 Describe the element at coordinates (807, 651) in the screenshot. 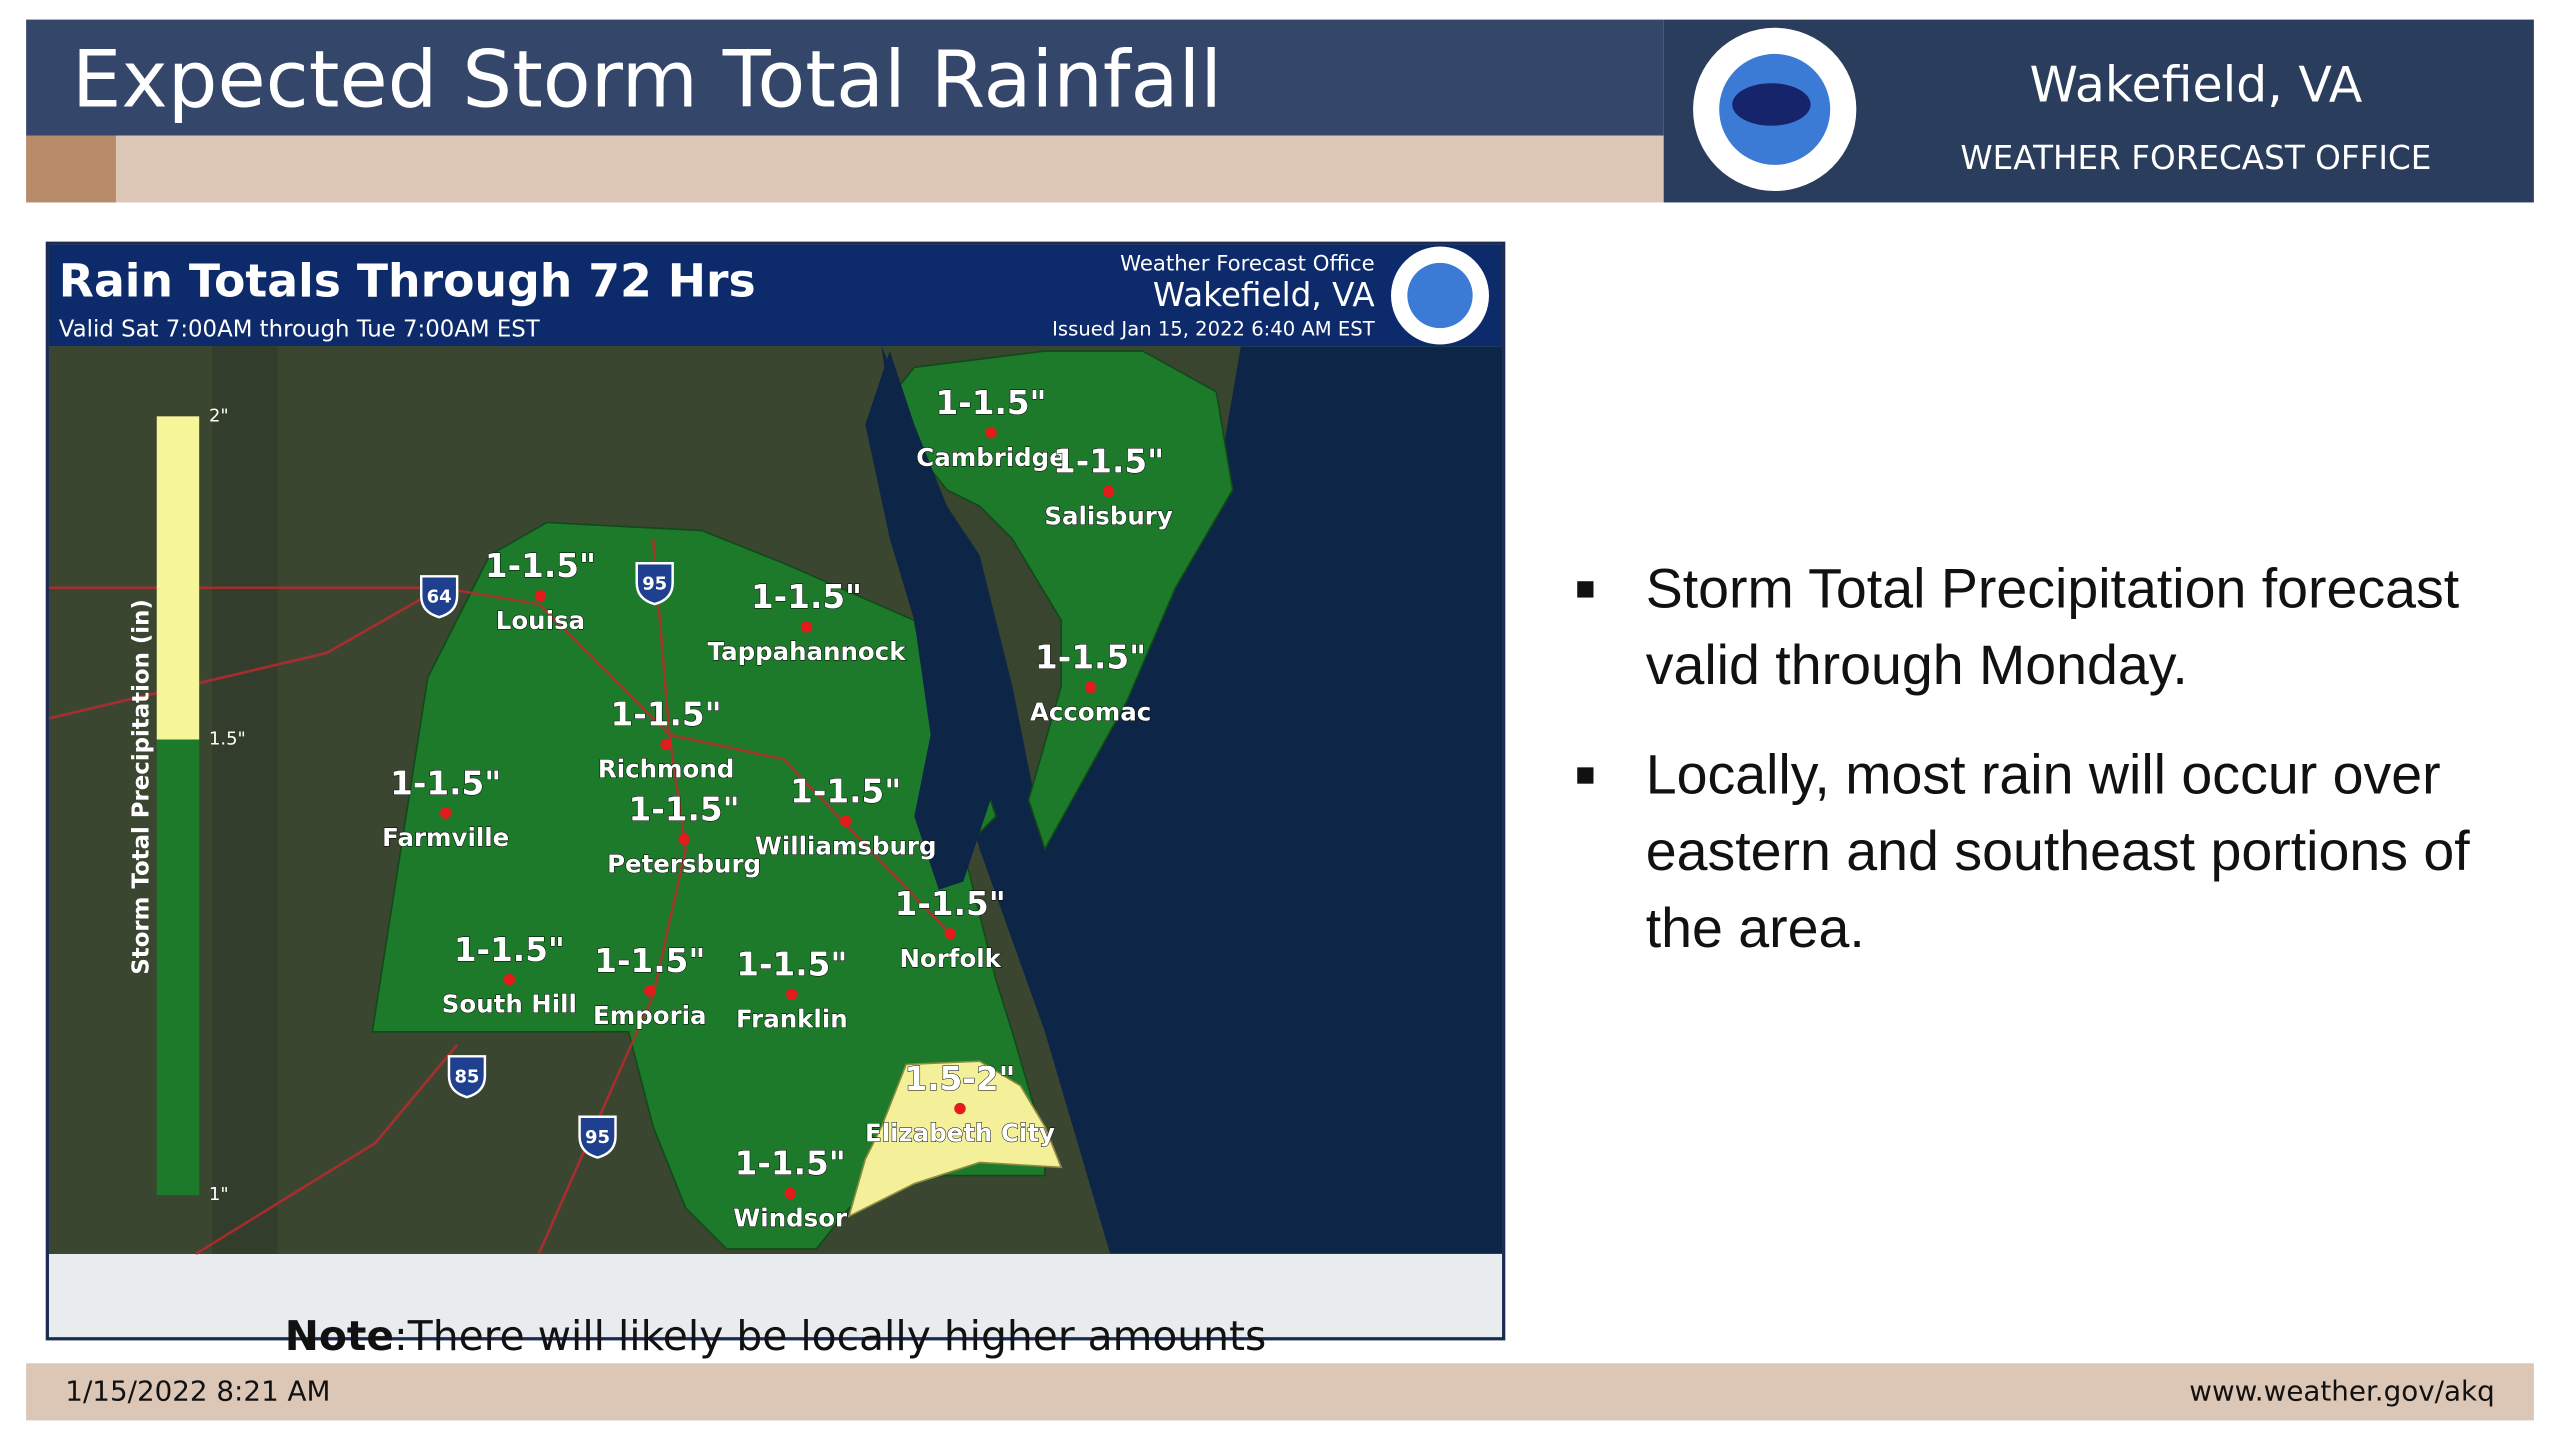

I see `location-name: Tappahannock` at that location.